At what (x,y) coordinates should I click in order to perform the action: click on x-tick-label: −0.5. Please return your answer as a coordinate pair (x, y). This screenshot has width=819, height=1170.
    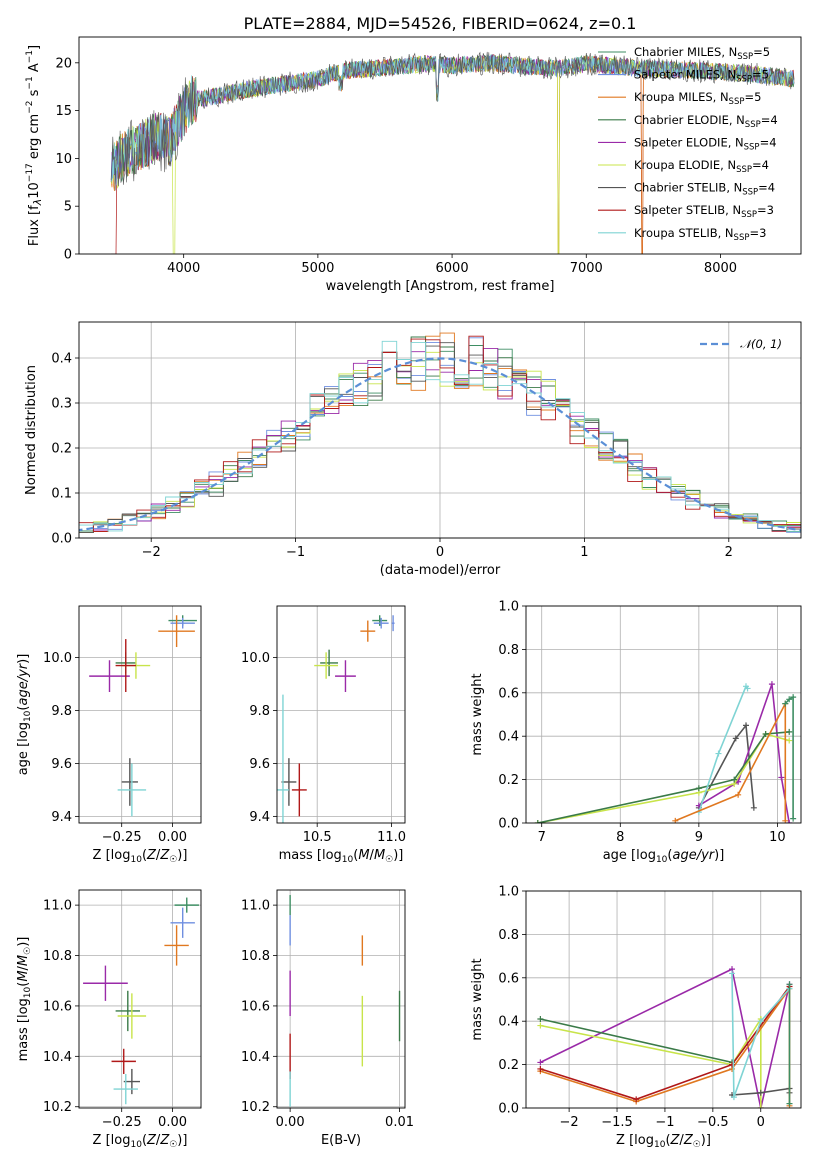
    Looking at the image, I should click on (713, 1122).